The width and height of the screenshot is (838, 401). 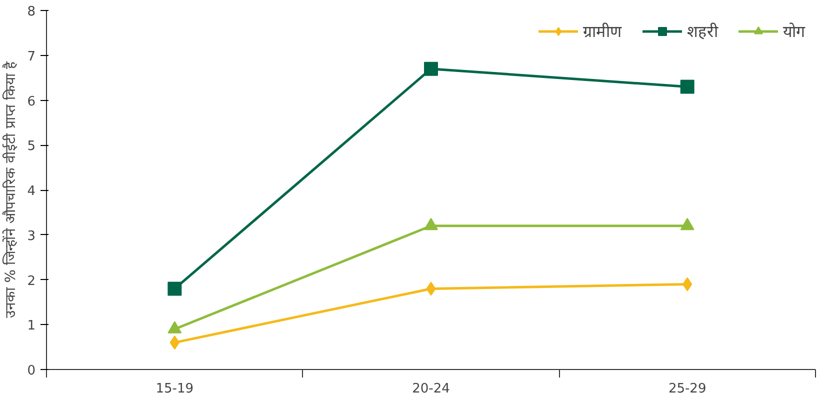 What do you see at coordinates (31, 371) in the screenshot?
I see `y-tick-label: 0` at bounding box center [31, 371].